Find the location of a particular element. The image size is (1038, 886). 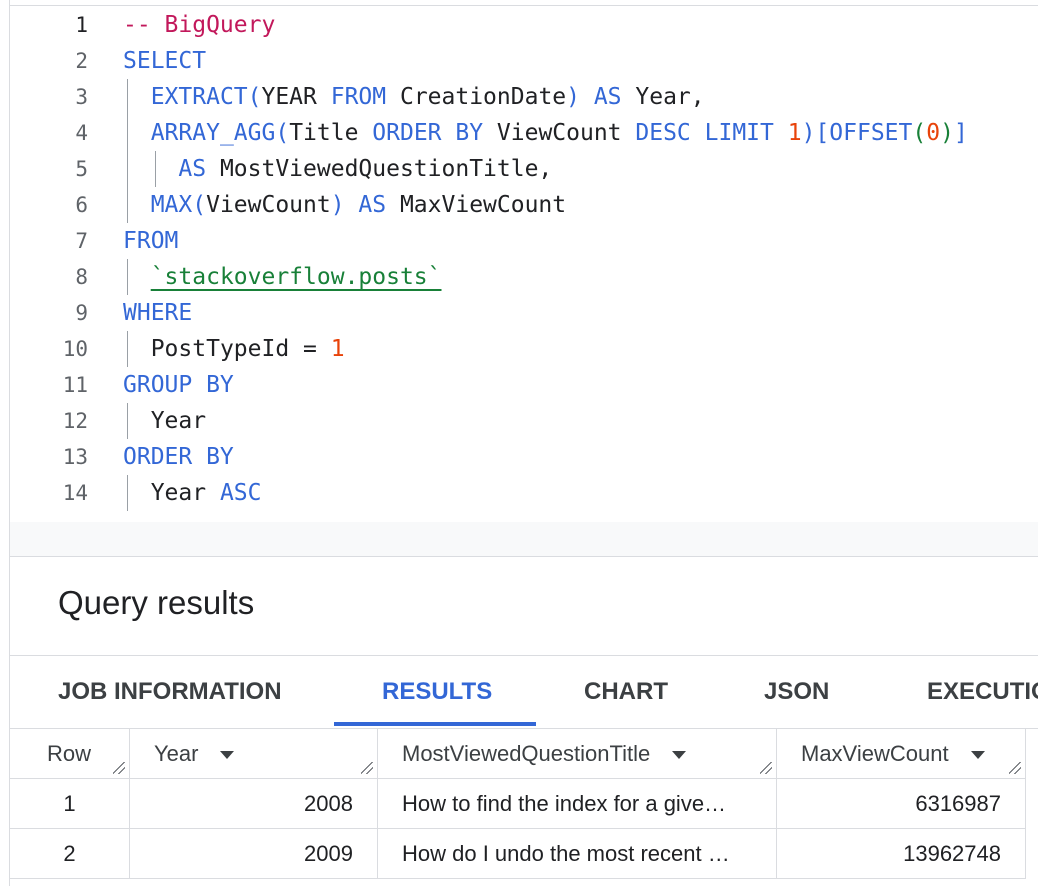

column-header: MaxViewCount is located at coordinates (901, 754).